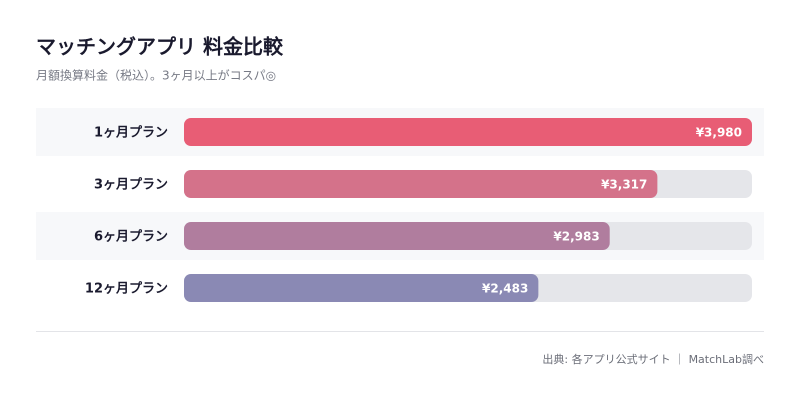 The image size is (800, 401). Describe the element at coordinates (160, 47) in the screenshot. I see `chart-title: マッチングアプリ 料金比較` at that location.